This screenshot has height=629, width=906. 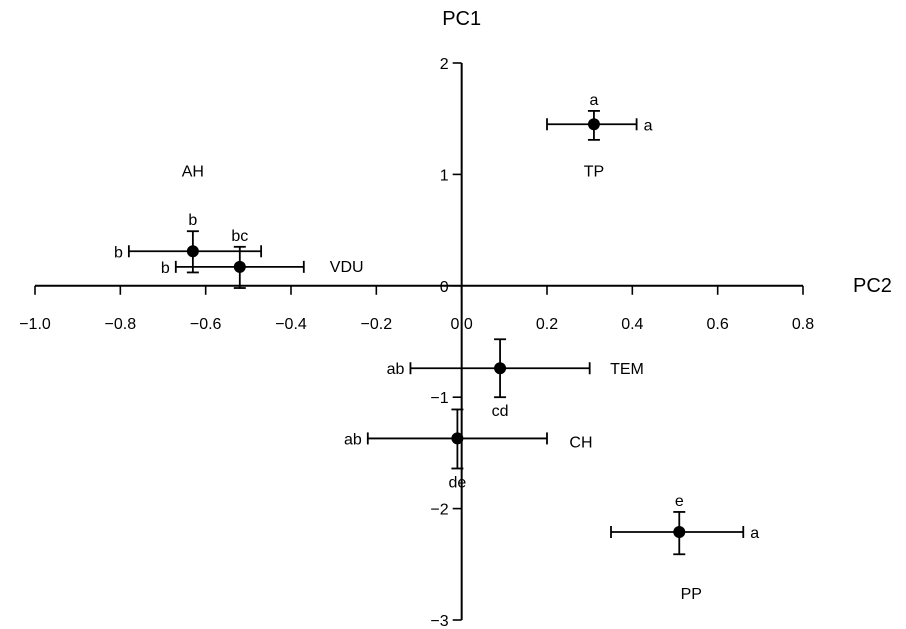 I want to click on data-point-group: a e PP, so click(x=684, y=548).